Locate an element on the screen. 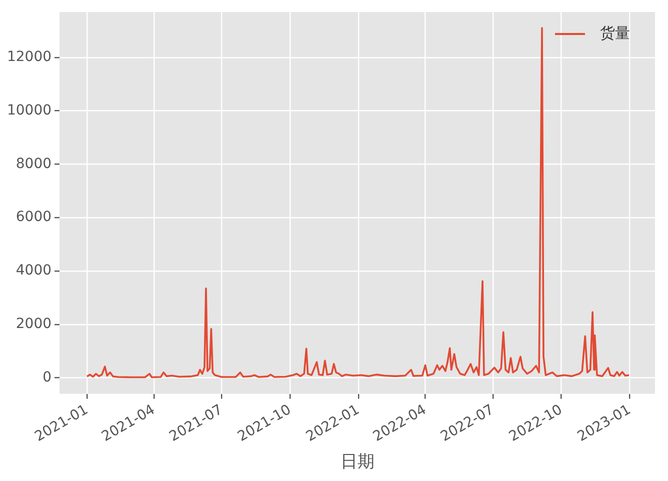 This screenshot has height=481, width=668. y-tick-label: 12000 is located at coordinates (29, 57).